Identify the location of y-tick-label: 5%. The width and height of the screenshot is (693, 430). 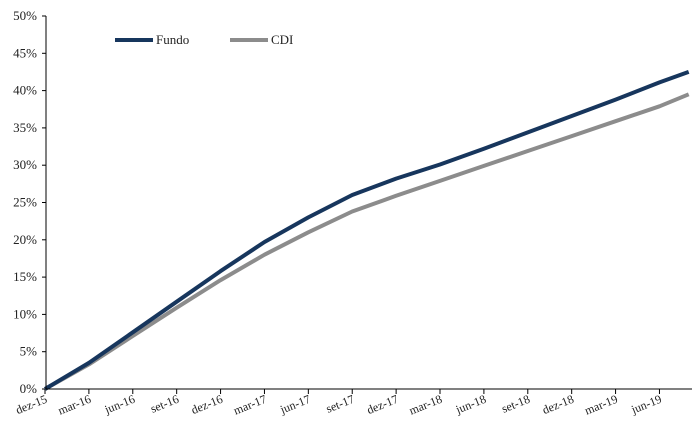
(29, 351).